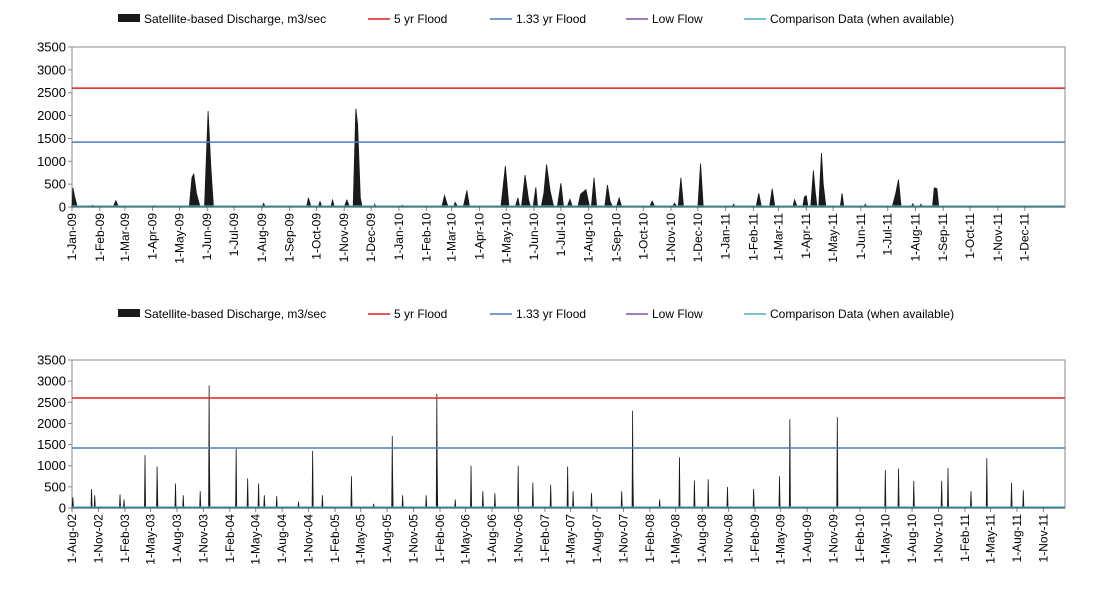  I want to click on x-tick-label: 1-Dec-10, so click(698, 238).